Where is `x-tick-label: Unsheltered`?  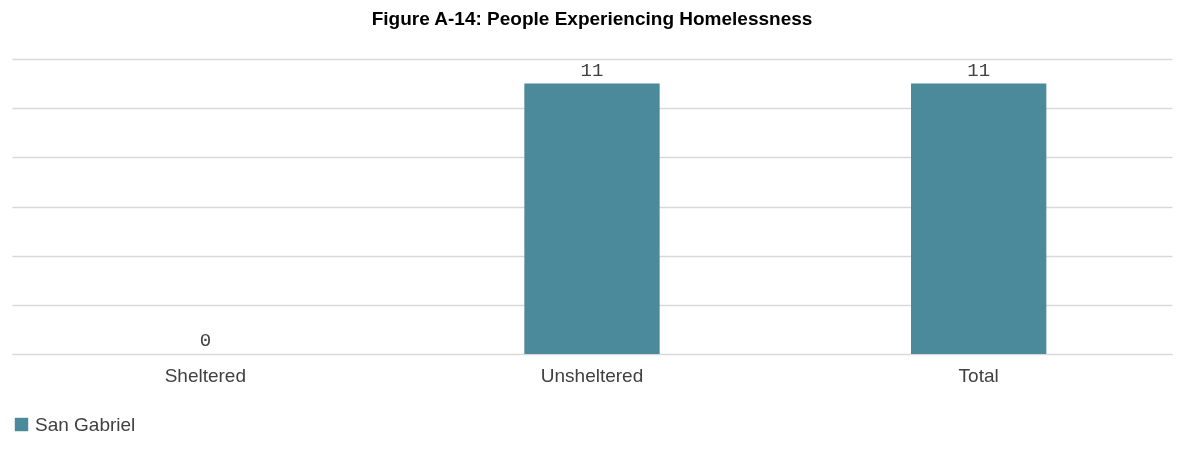 x-tick-label: Unsheltered is located at coordinates (592, 375).